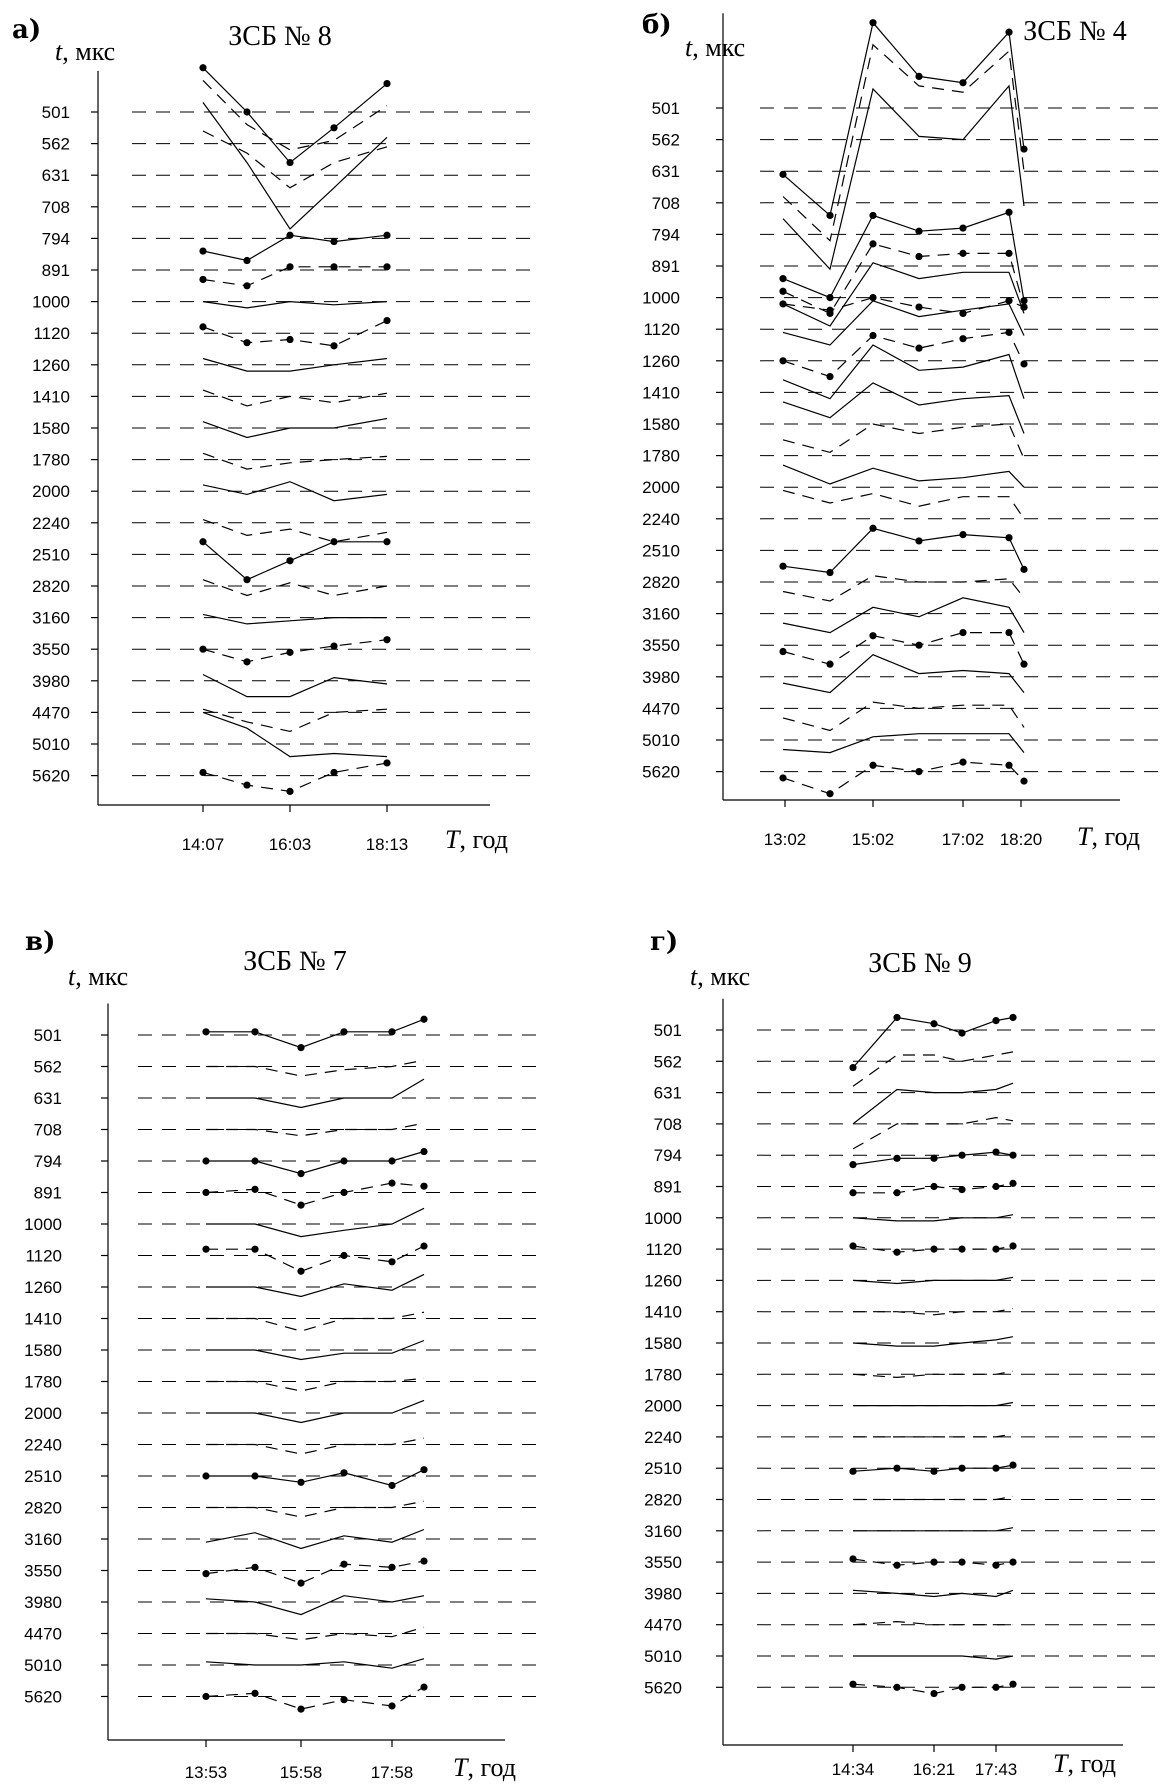 The width and height of the screenshot is (1164, 1785). I want to click on y-tick-label: 891, so click(48, 1193).